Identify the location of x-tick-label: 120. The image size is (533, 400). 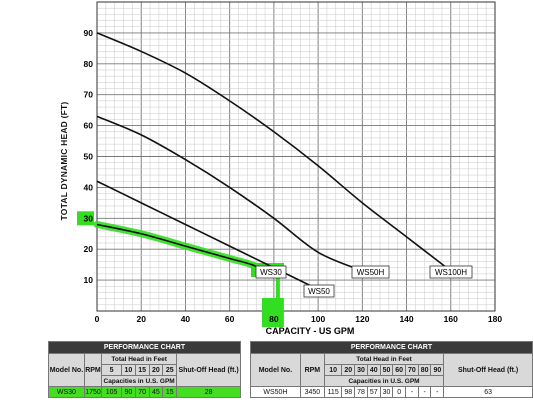
(362, 319).